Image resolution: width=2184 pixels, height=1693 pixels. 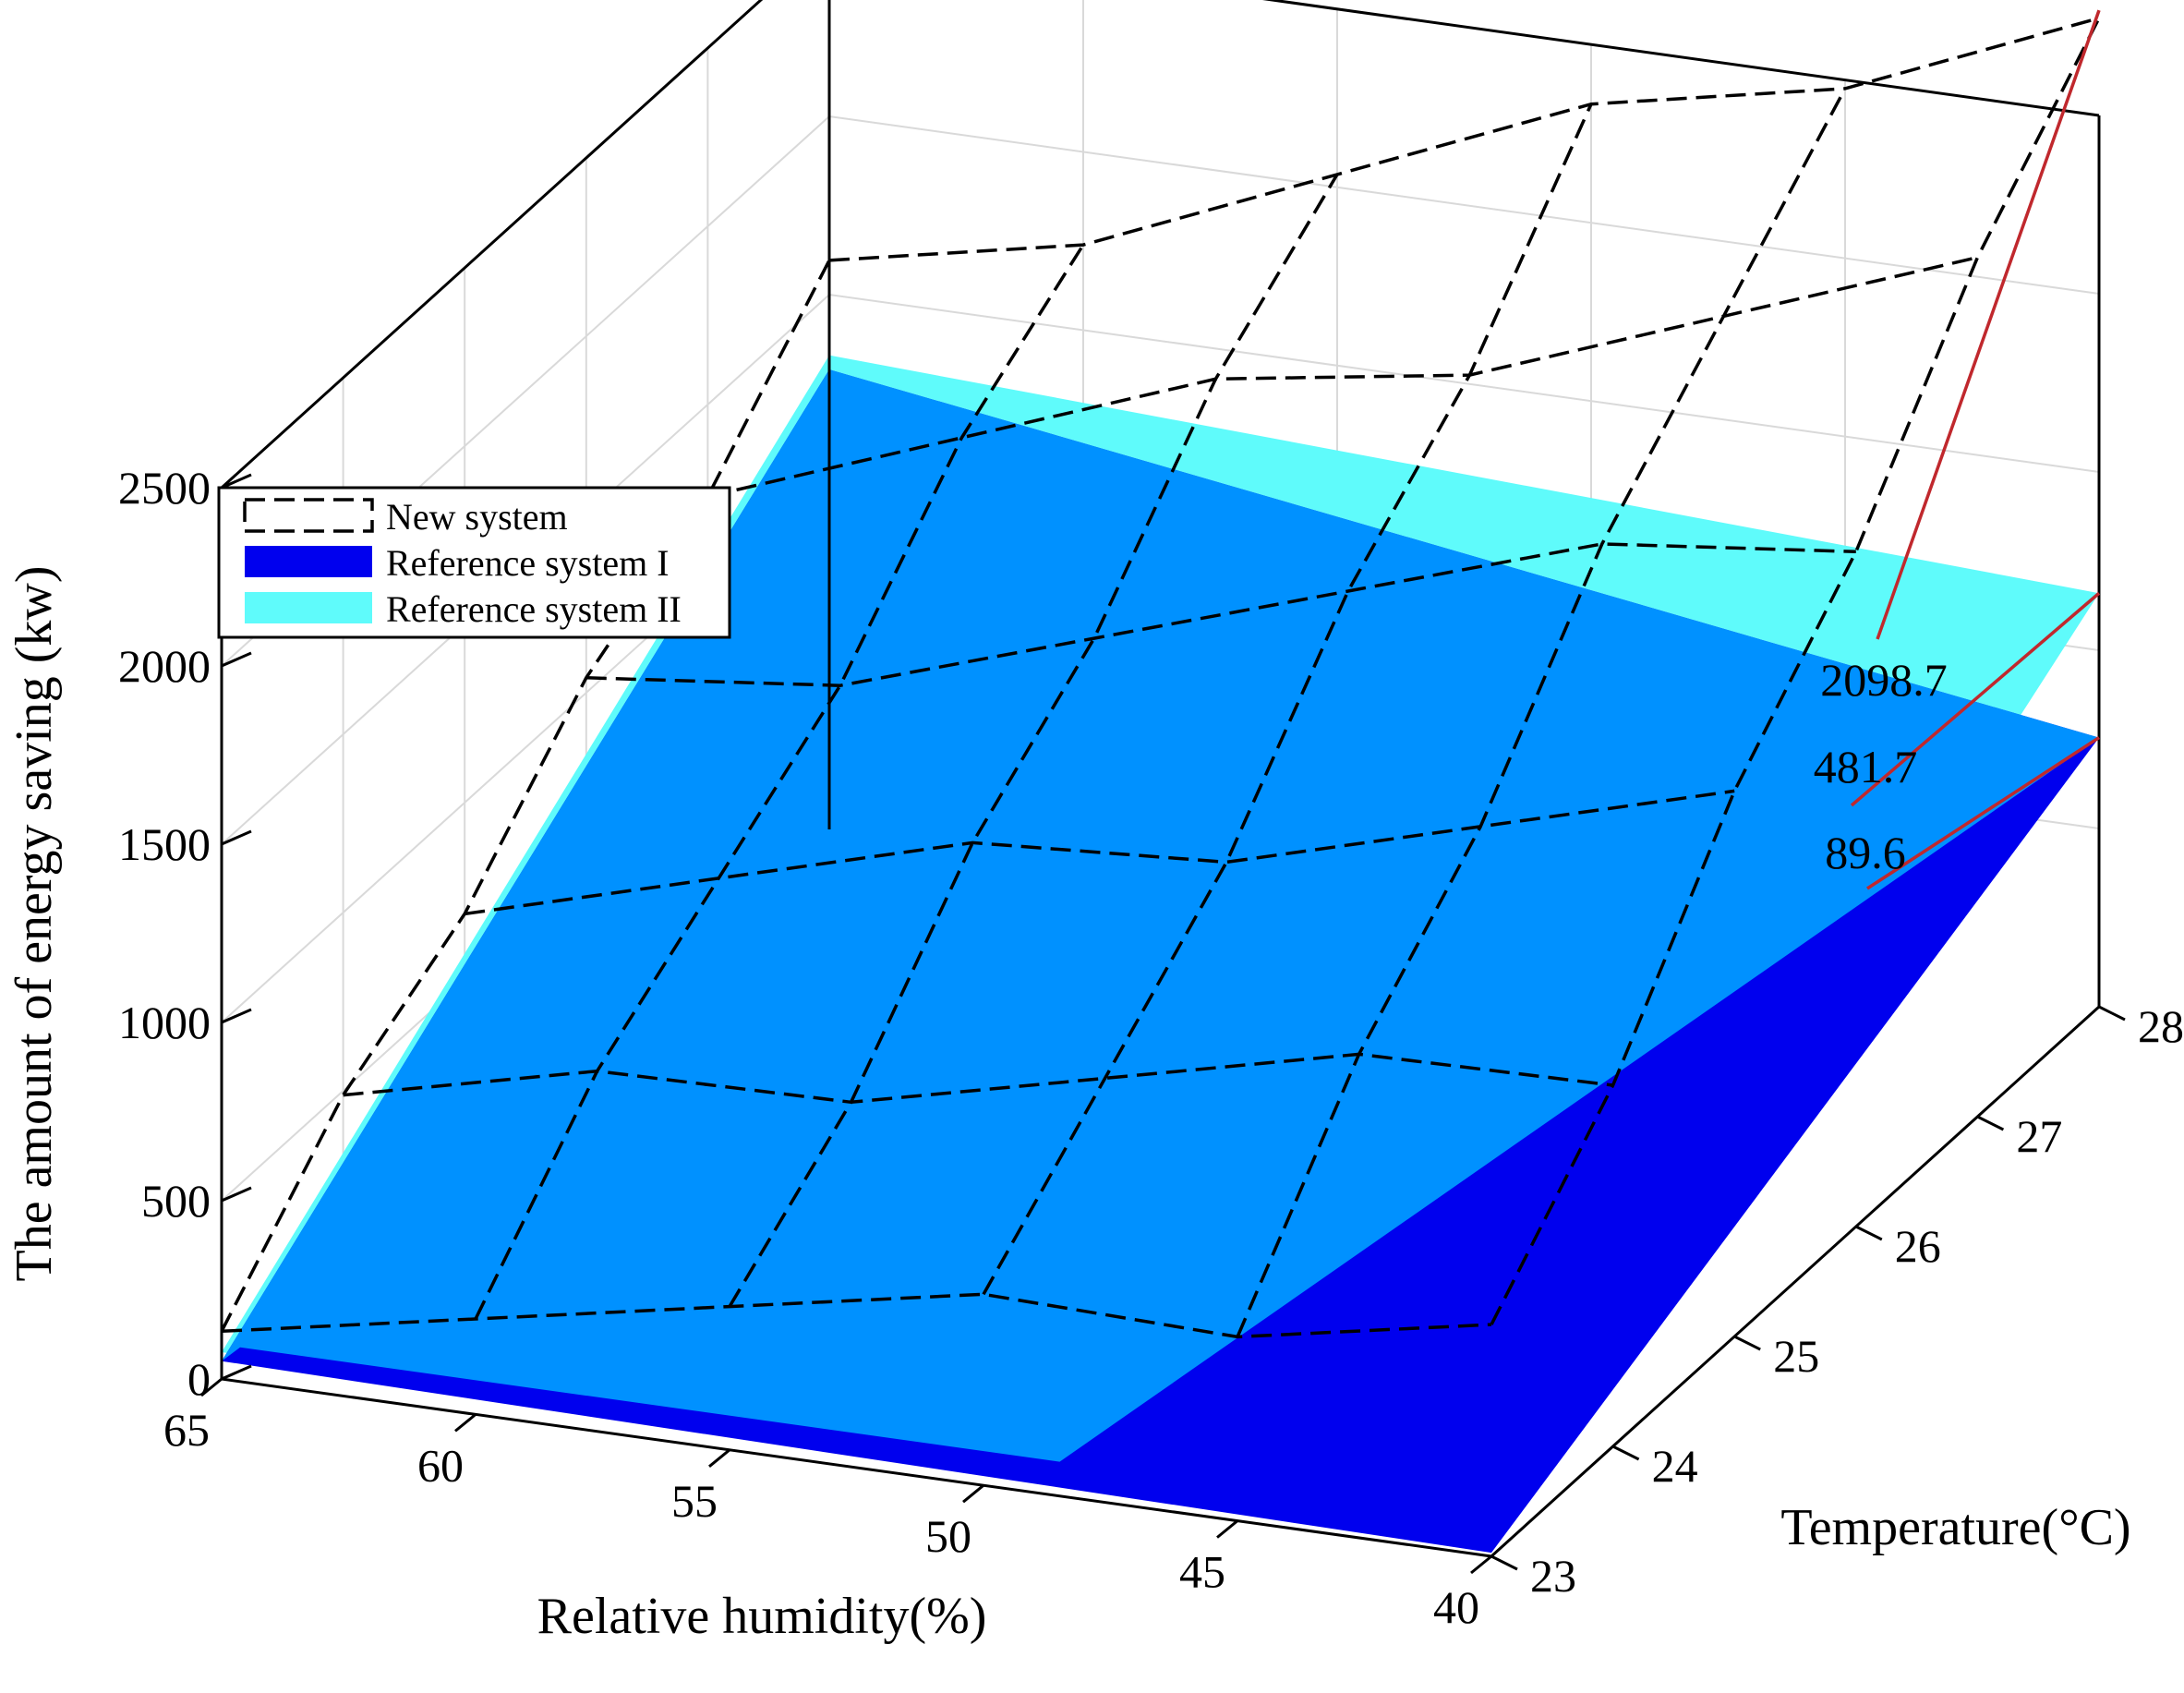 What do you see at coordinates (176, 1201) in the screenshot?
I see `z-tick-label-1: 500` at bounding box center [176, 1201].